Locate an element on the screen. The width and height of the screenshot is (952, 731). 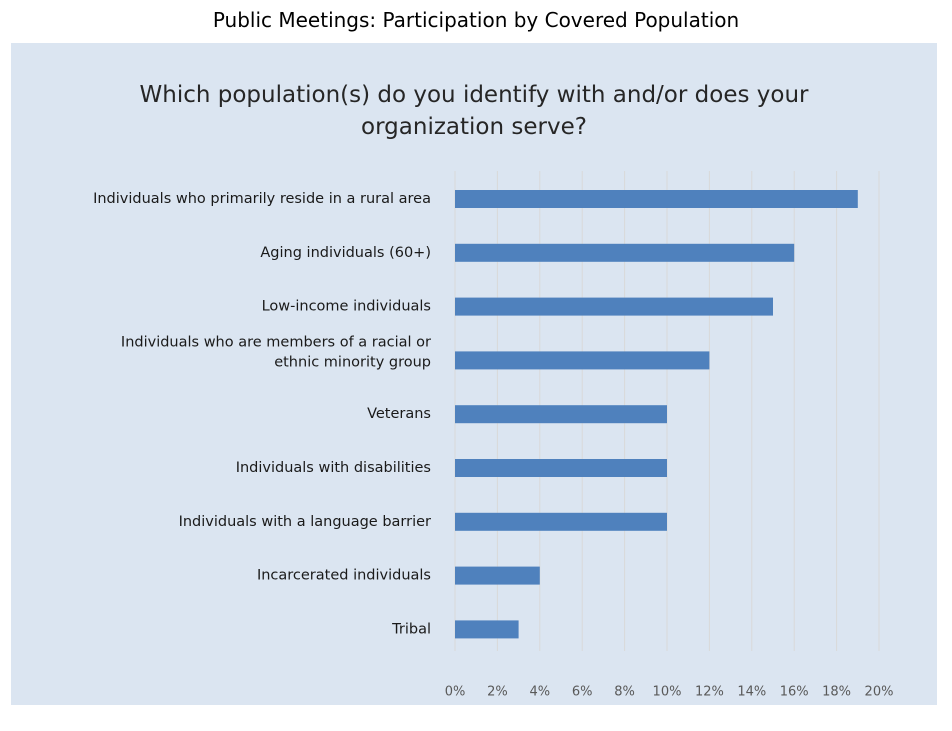
x-tick-label: 14% is located at coordinates (751, 692).